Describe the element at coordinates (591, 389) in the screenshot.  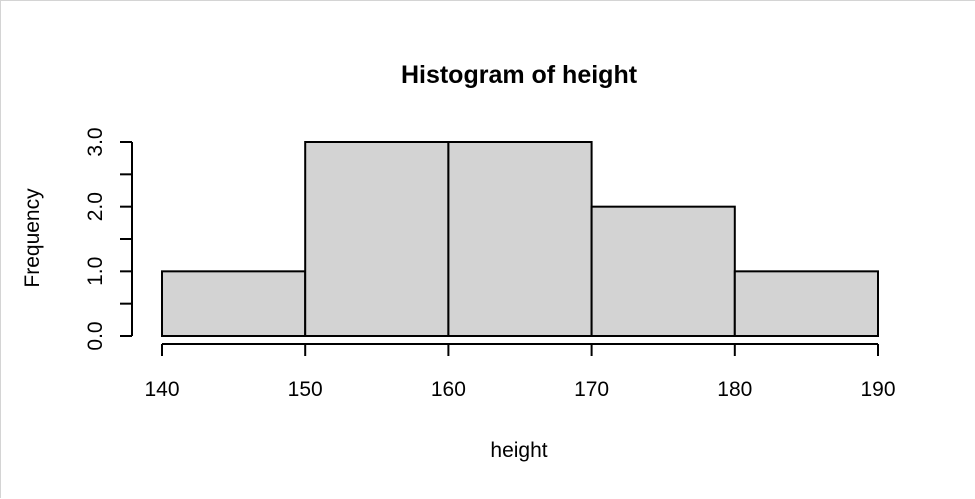
I see `x-tick-label: 170` at that location.